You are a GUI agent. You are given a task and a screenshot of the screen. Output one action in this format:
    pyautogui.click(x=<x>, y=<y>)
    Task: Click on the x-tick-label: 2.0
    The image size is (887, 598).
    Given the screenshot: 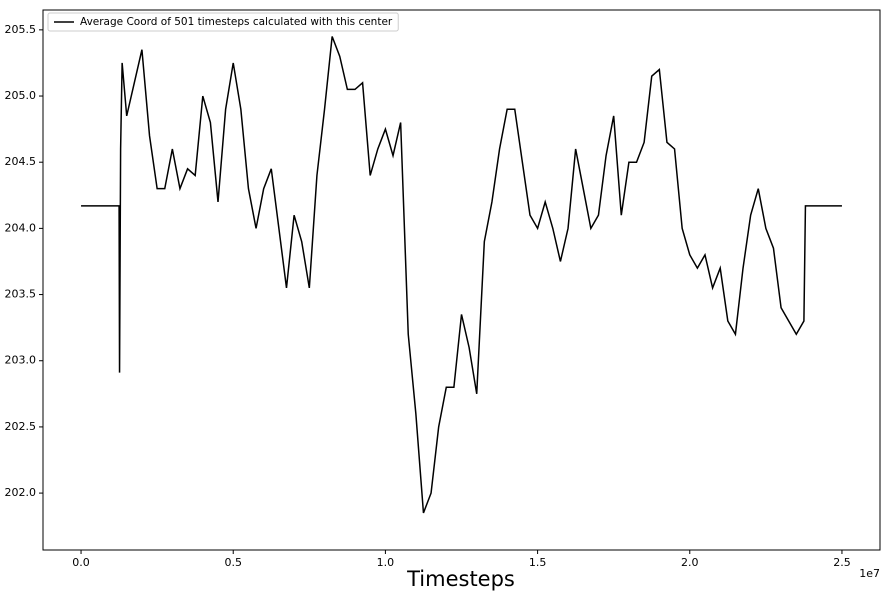 What is the action you would take?
    pyautogui.click(x=690, y=562)
    